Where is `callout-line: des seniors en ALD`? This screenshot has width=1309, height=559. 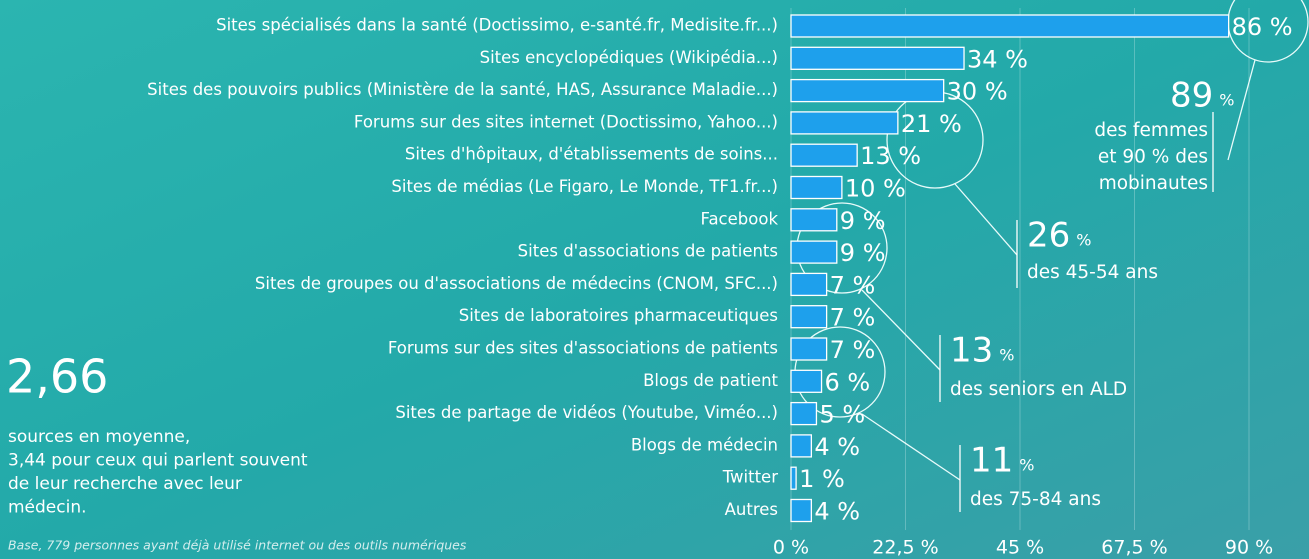 callout-line: des seniors en ALD is located at coordinates (1038, 389).